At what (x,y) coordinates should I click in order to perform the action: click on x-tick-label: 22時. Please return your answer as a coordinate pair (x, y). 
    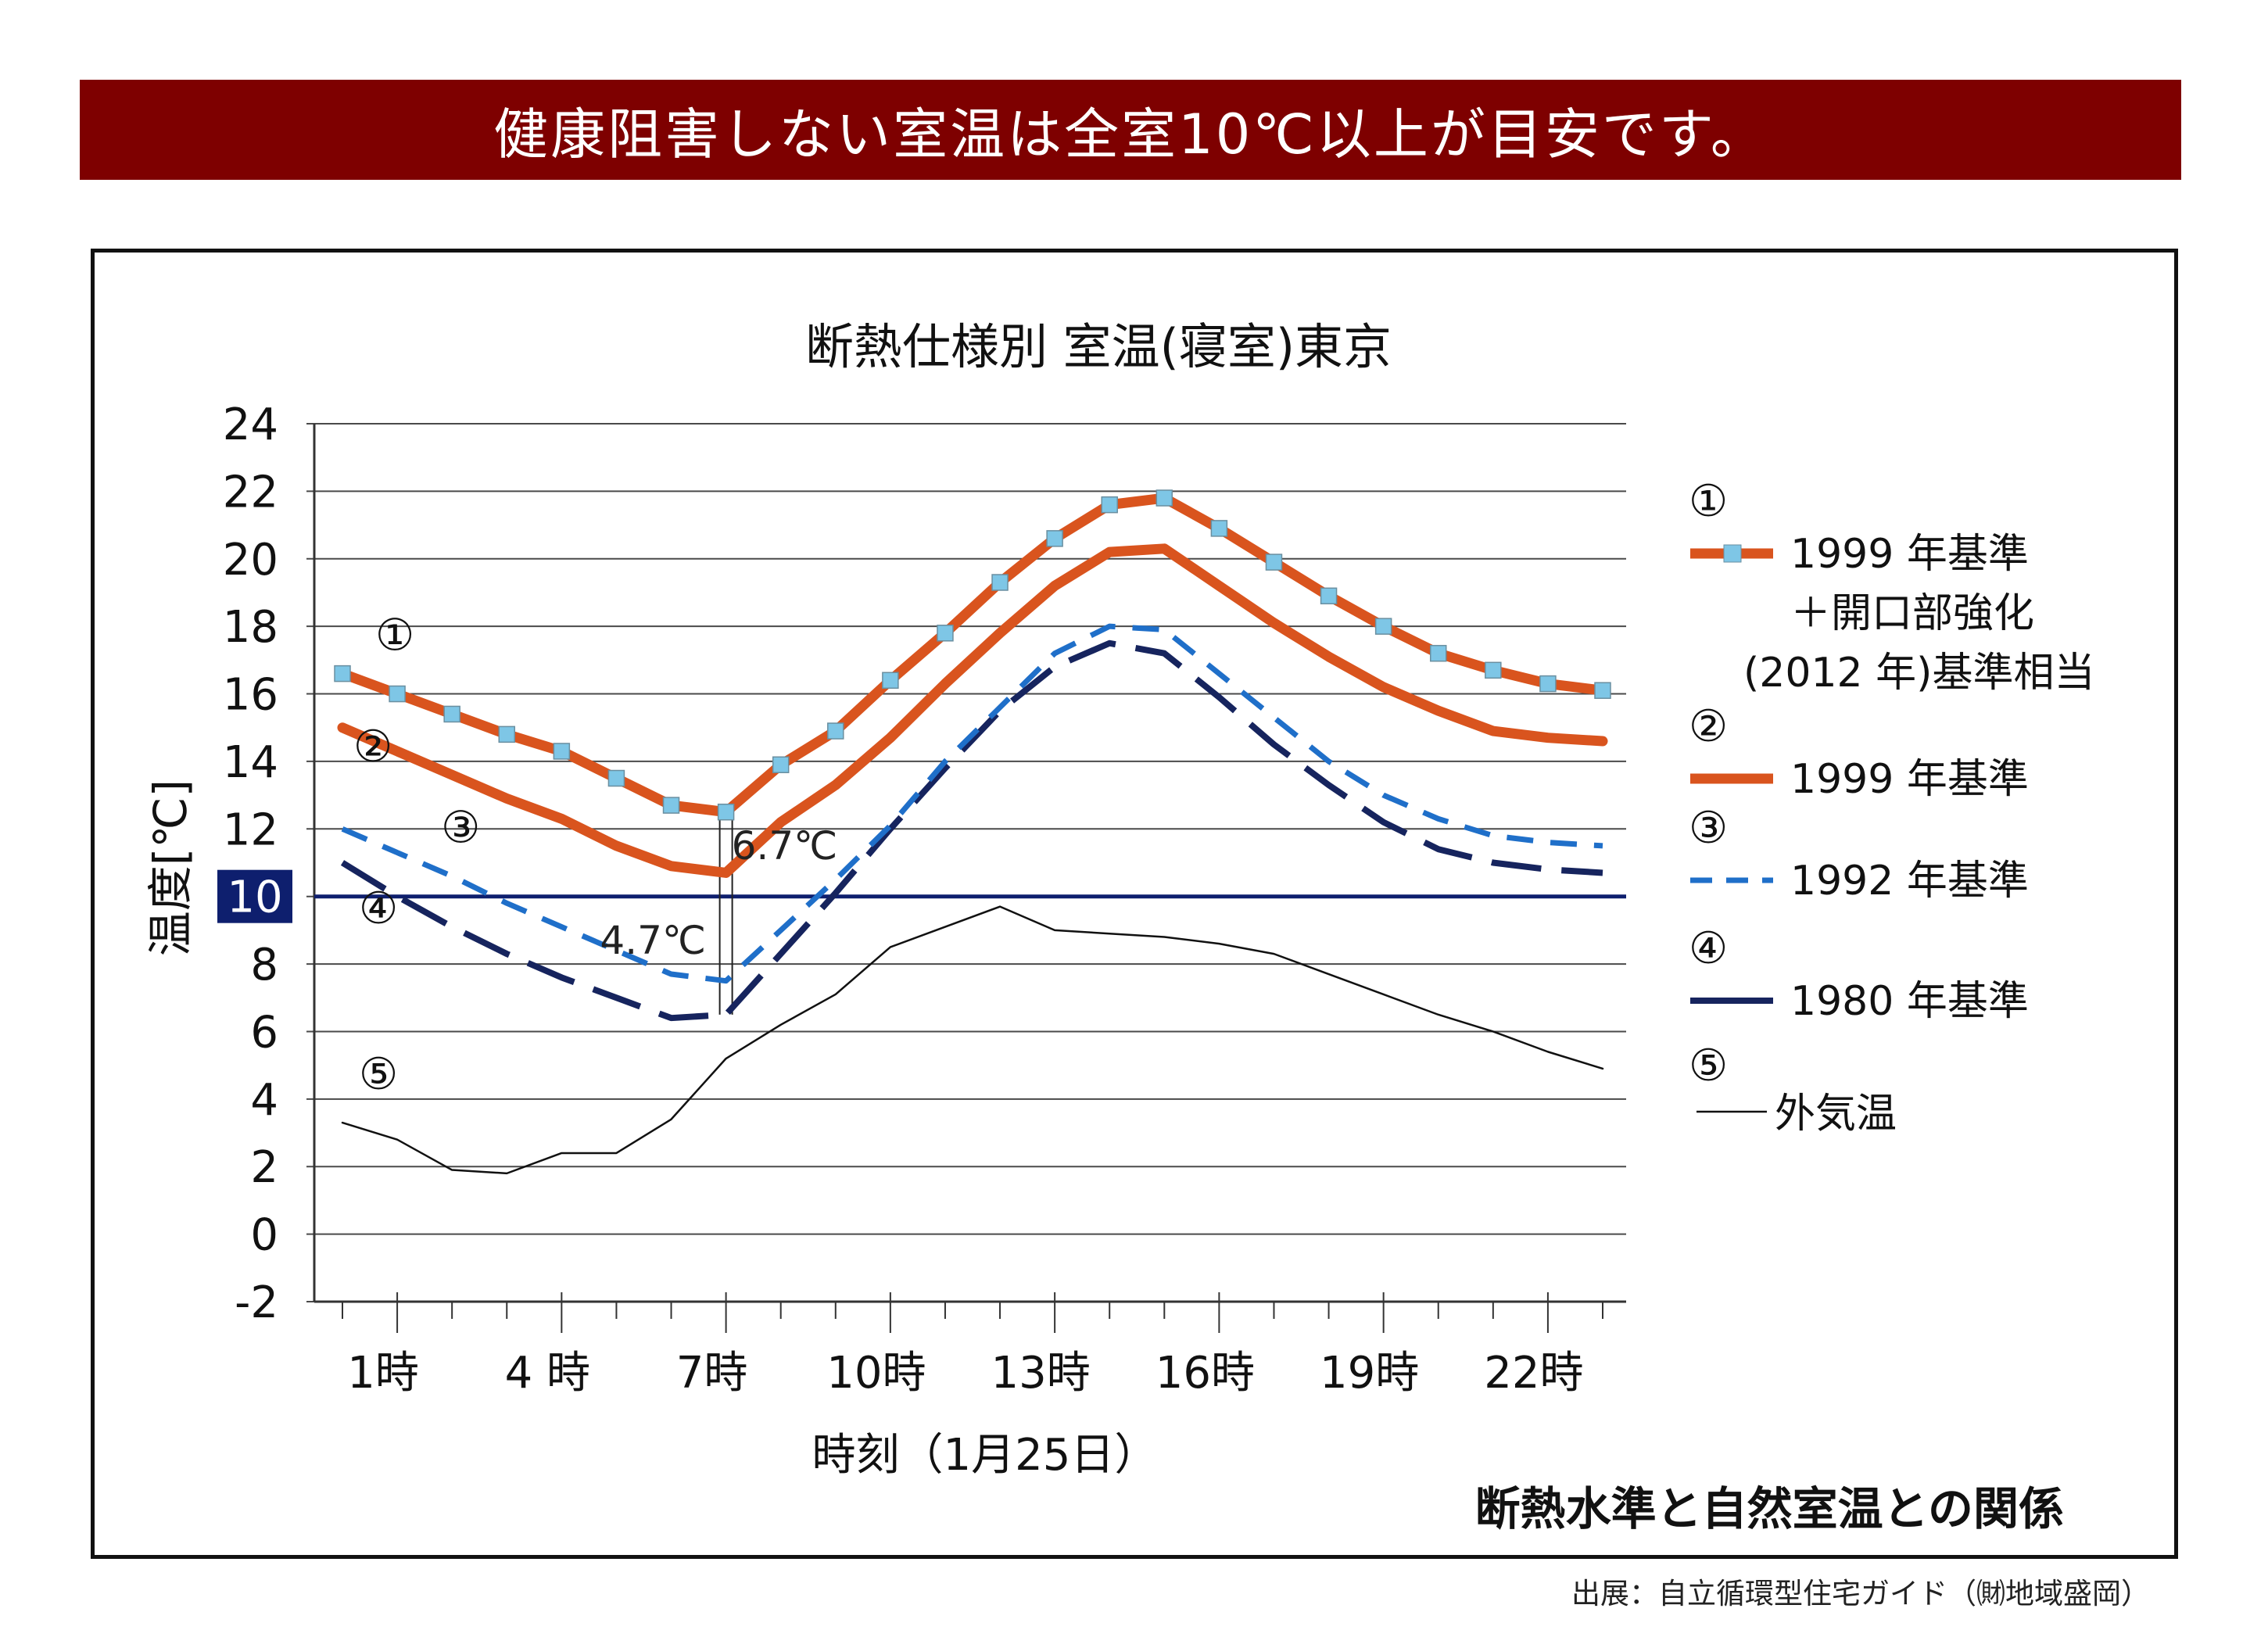
    Looking at the image, I should click on (1533, 1373).